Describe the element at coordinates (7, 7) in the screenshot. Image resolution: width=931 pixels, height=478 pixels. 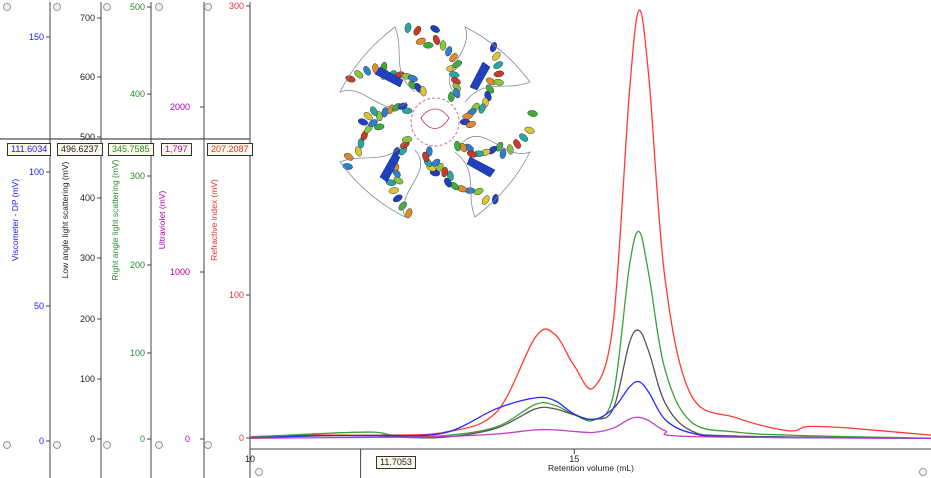
I see `dp-axis-scroll-top` at that location.